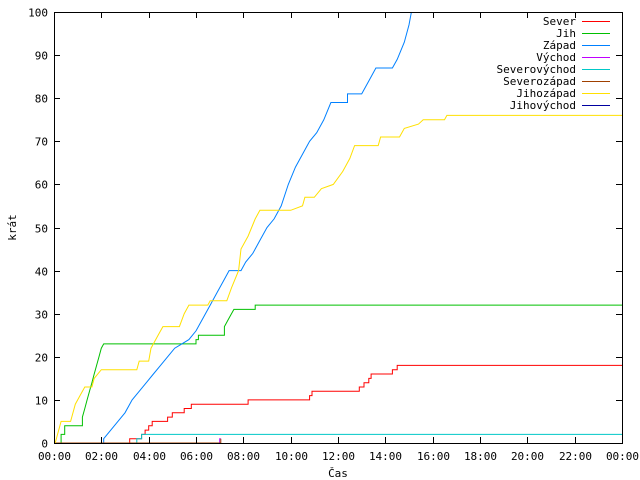 The image size is (640, 480). Describe the element at coordinates (41, 185) in the screenshot. I see `y-tick-label: 60` at that location.